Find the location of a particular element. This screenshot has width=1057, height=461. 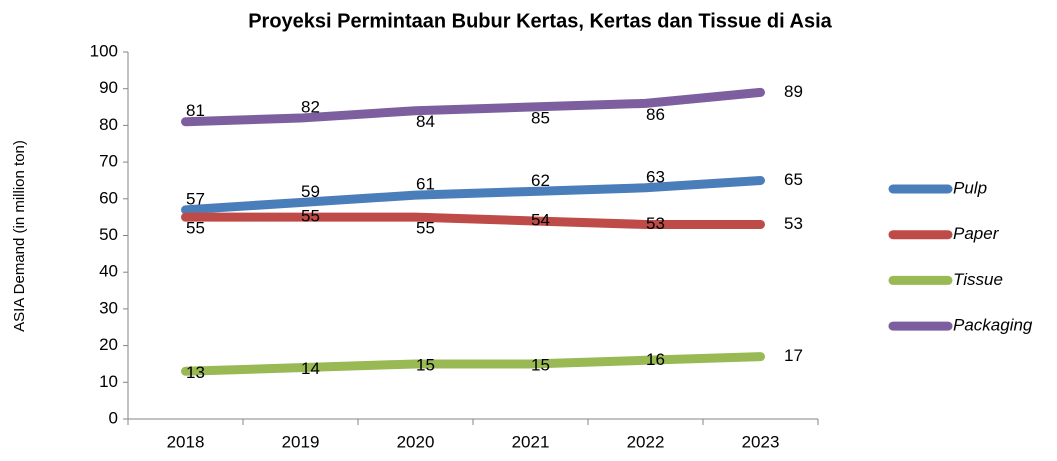

data-label: 81 is located at coordinates (195, 110).